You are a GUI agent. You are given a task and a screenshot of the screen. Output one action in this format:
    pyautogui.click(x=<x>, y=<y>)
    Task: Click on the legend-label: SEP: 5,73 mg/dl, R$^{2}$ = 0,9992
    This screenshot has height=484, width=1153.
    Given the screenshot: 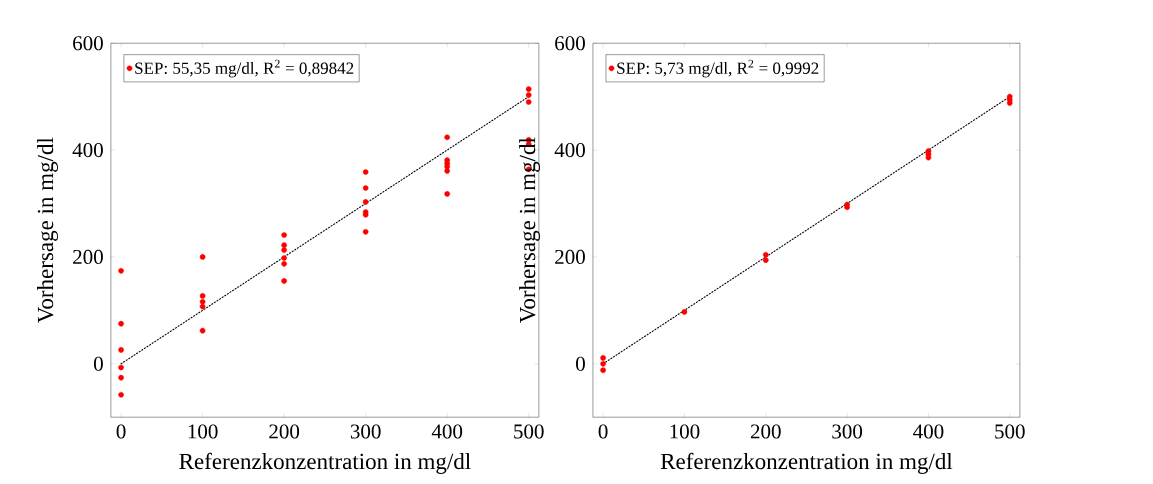 What is the action you would take?
    pyautogui.click(x=718, y=68)
    